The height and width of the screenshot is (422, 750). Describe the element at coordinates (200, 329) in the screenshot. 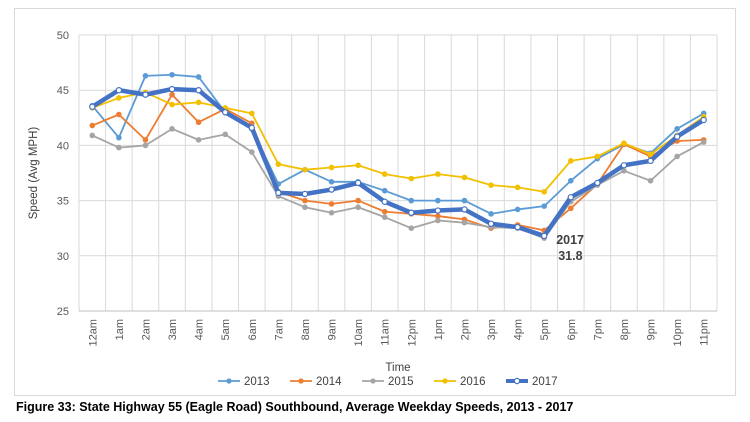

I see `x-tick-label: 4am` at that location.